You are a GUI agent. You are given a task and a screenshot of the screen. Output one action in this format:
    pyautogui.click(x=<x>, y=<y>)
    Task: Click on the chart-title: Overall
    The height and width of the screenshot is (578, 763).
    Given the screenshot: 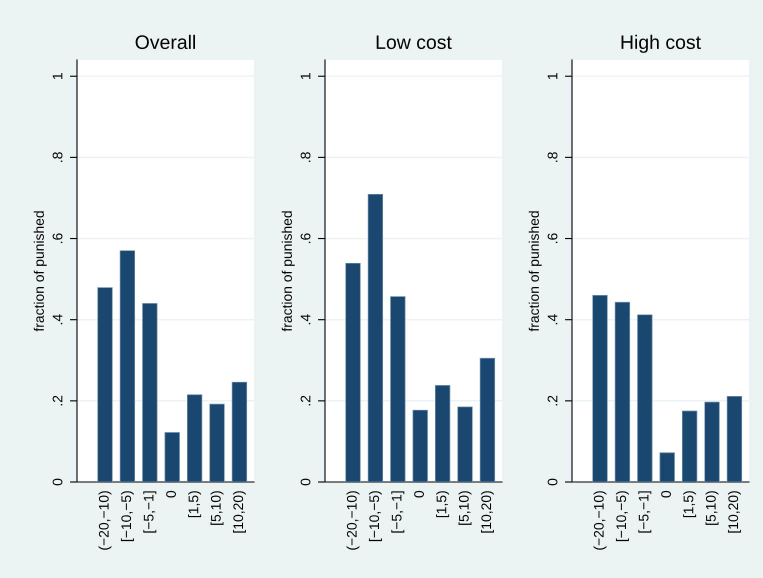 What is the action you would take?
    pyautogui.click(x=165, y=42)
    